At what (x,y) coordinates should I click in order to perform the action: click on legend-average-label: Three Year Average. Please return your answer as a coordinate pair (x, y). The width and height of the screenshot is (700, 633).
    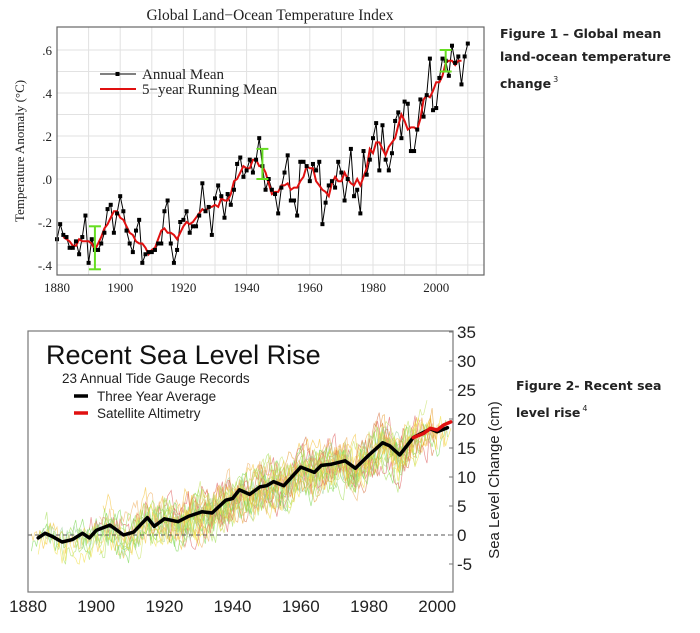
    Looking at the image, I should click on (156, 396).